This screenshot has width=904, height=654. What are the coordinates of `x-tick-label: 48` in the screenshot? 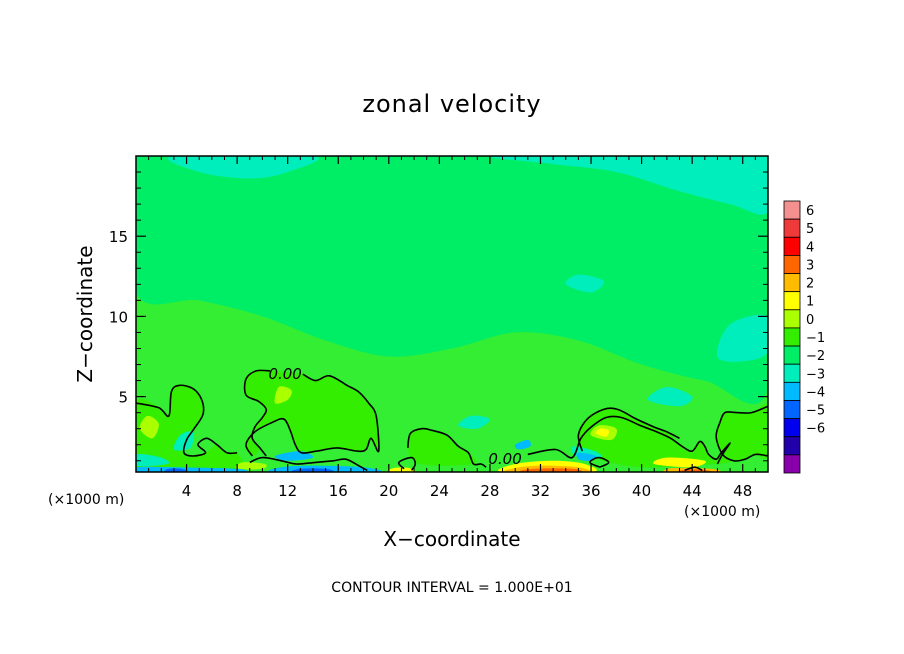 It's located at (742, 491).